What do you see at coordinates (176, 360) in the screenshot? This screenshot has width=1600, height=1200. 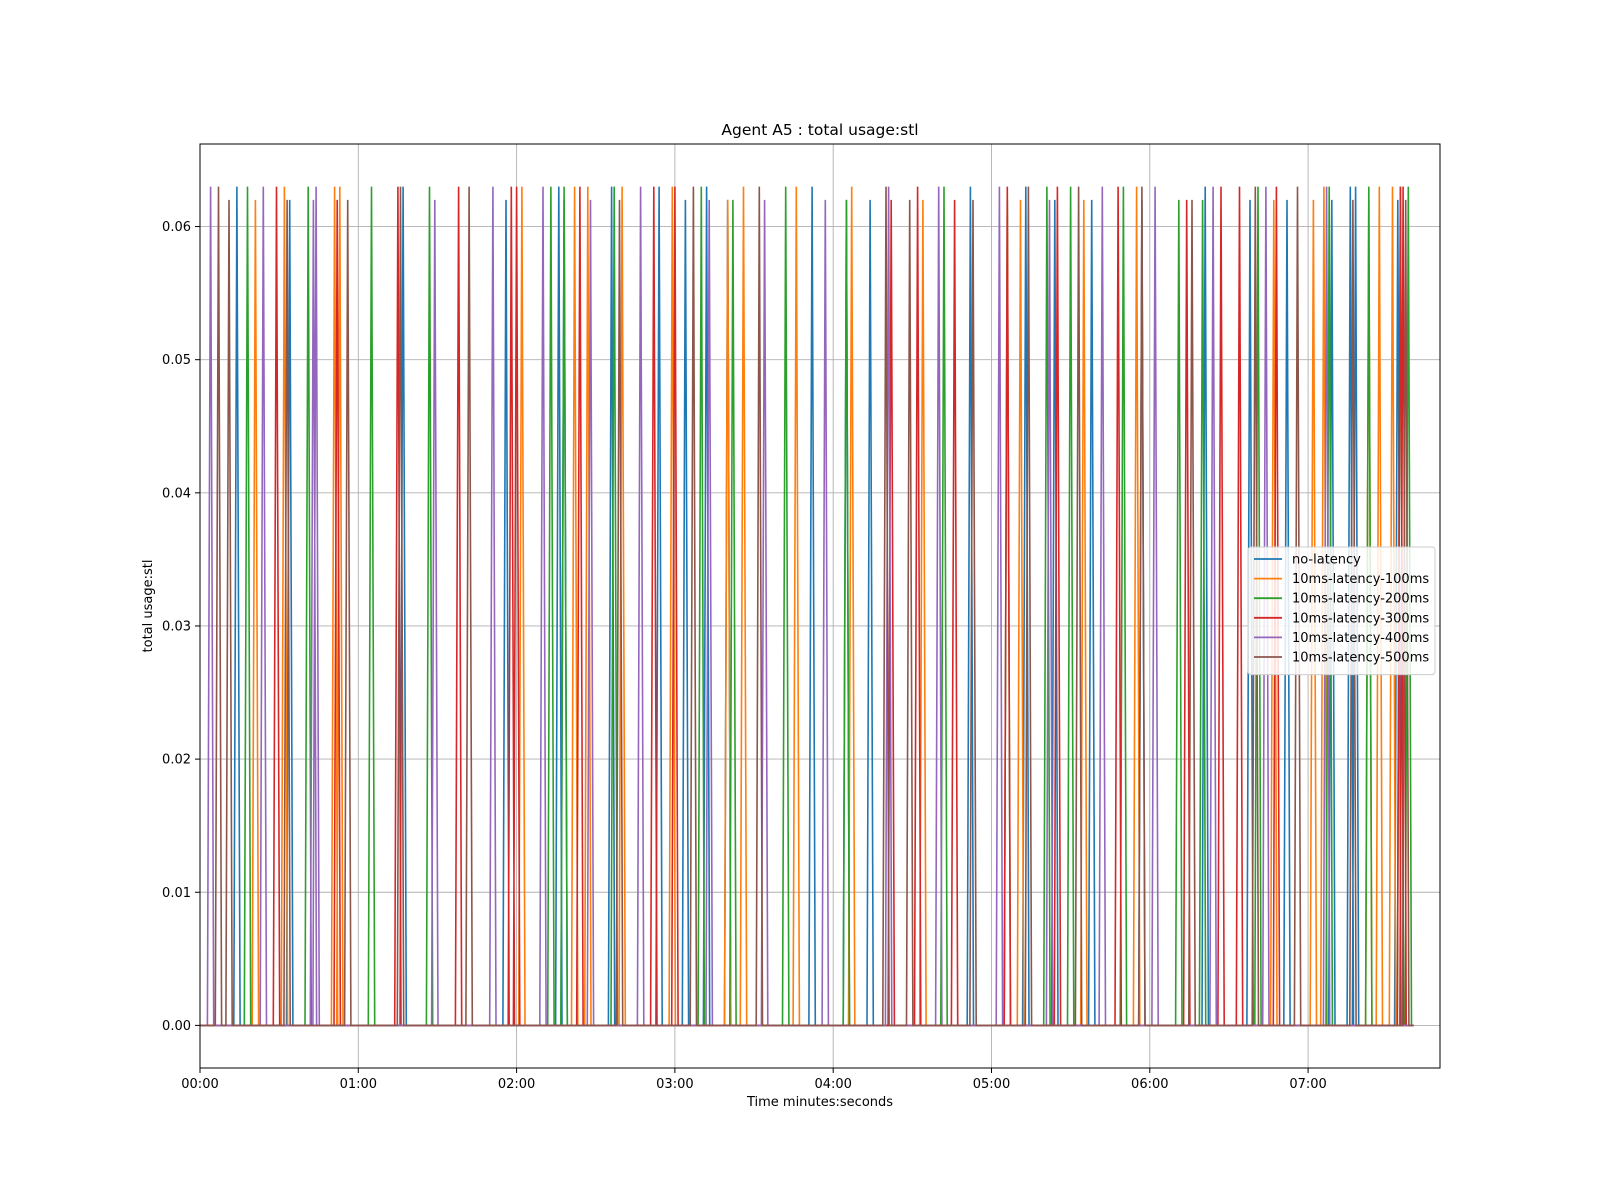 I see `y-tick-label: 0.05` at bounding box center [176, 360].